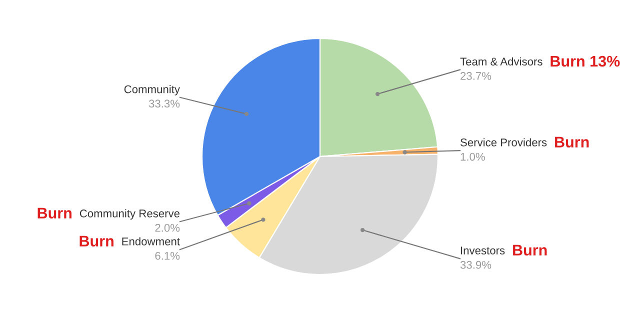 This screenshot has height=313, width=640. What do you see at coordinates (483, 250) in the screenshot?
I see `slice-label: Investors` at bounding box center [483, 250].